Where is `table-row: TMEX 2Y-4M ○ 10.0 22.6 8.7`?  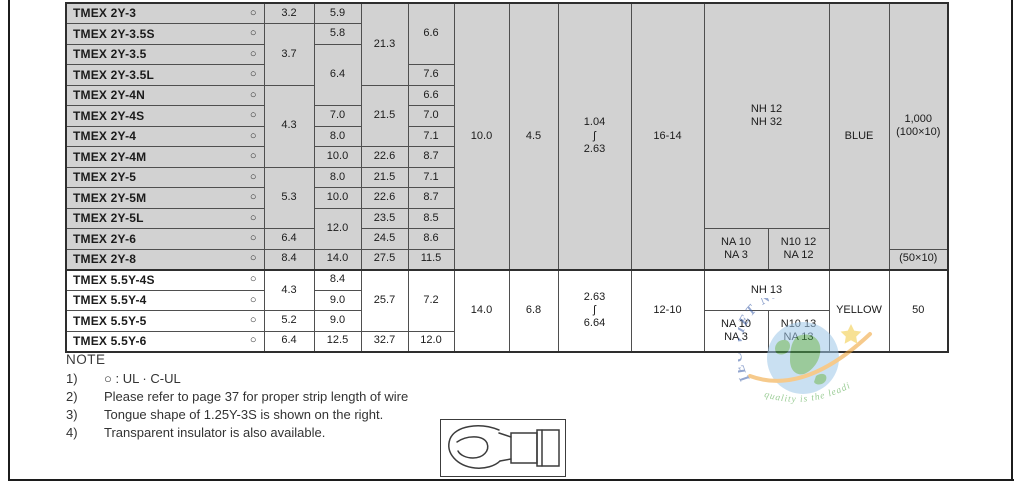
table-row: TMEX 2Y-4M ○ 10.0 22.6 8.7 is located at coordinates (506, 157).